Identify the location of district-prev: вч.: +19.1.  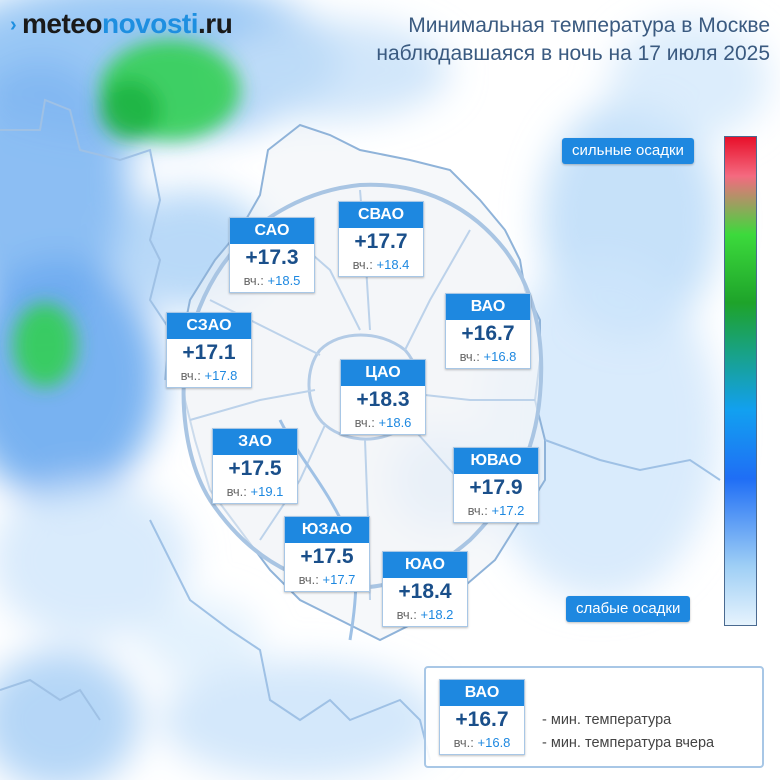
(255, 493).